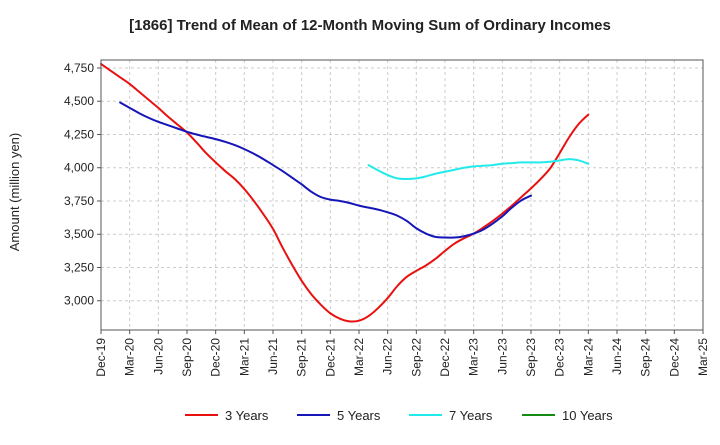 The width and height of the screenshot is (720, 445). What do you see at coordinates (531, 357) in the screenshot?
I see `x-tick-label: Sep-23` at bounding box center [531, 357].